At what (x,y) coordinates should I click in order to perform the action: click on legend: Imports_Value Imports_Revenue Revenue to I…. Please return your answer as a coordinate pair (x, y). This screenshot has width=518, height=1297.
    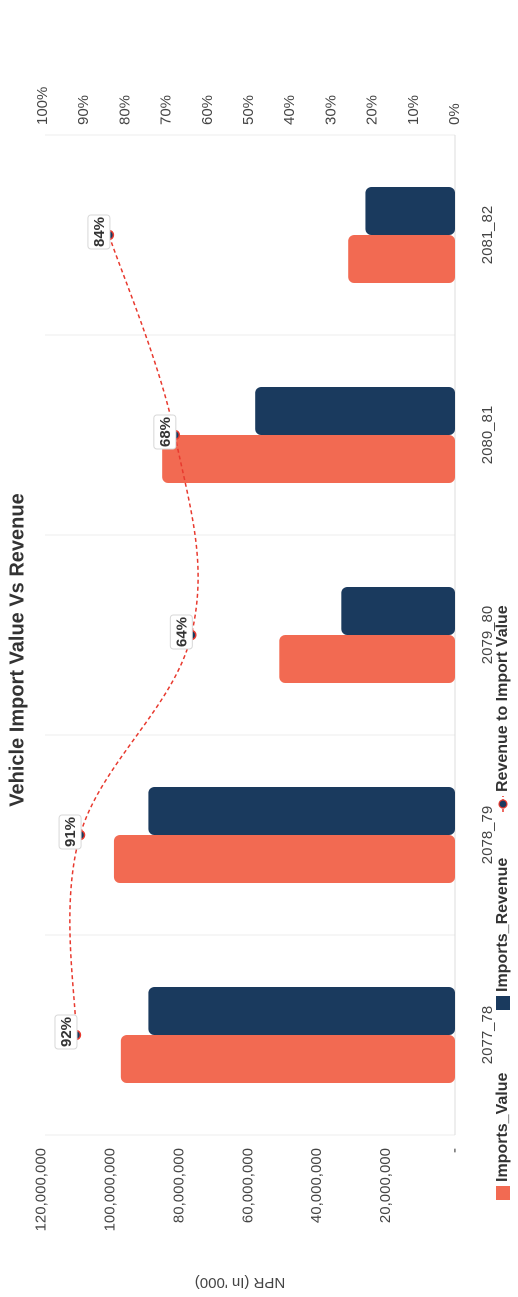
    Looking at the image, I should click on (502, 902).